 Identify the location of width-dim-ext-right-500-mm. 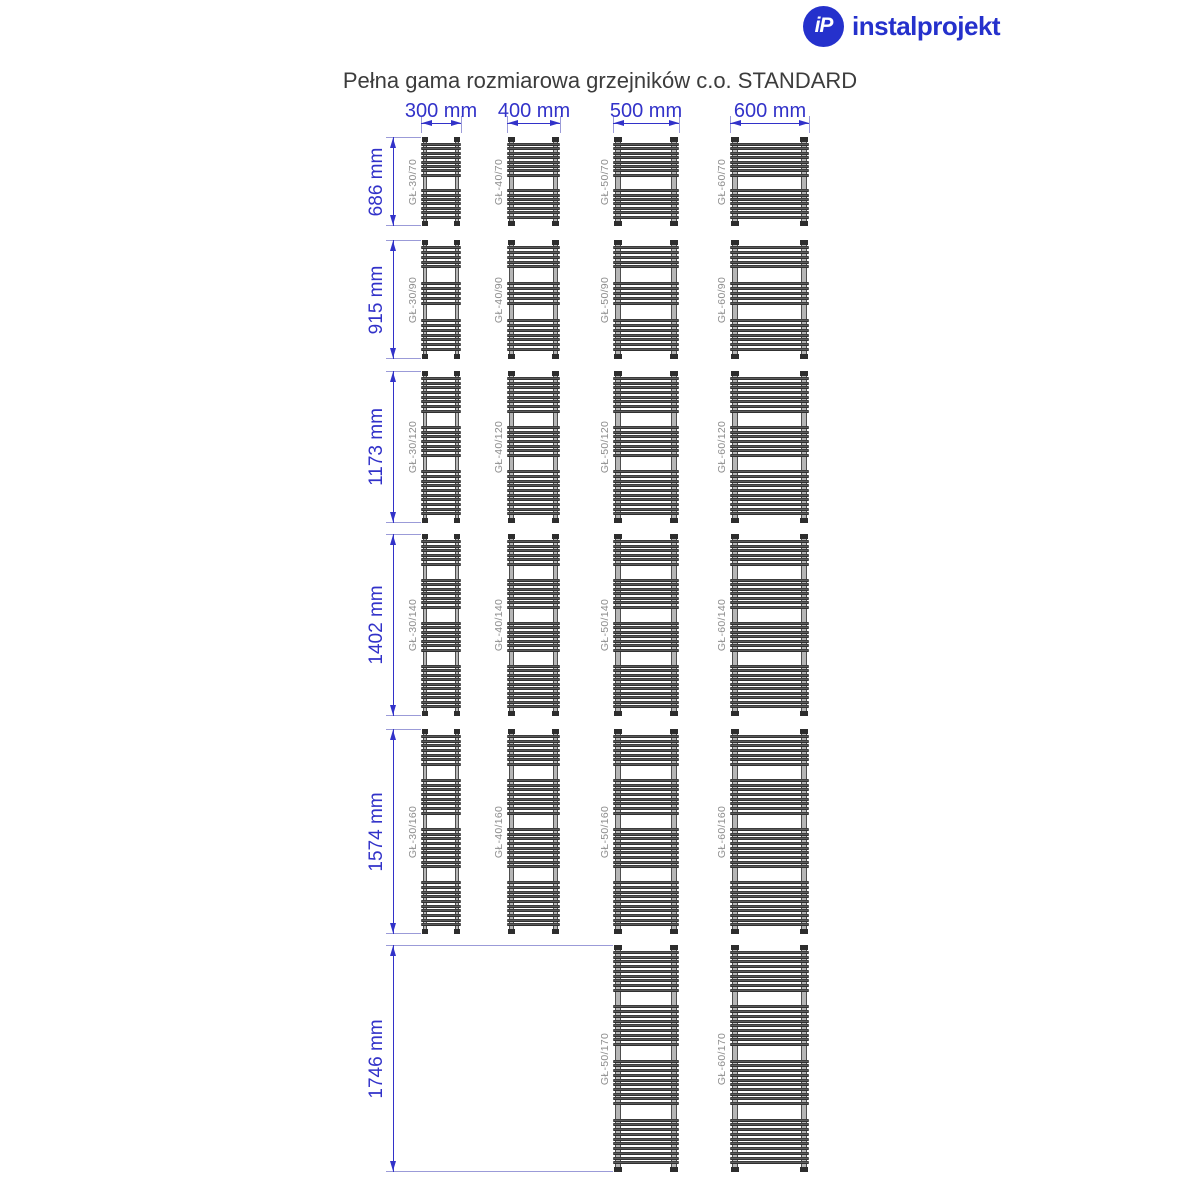
(679, 124).